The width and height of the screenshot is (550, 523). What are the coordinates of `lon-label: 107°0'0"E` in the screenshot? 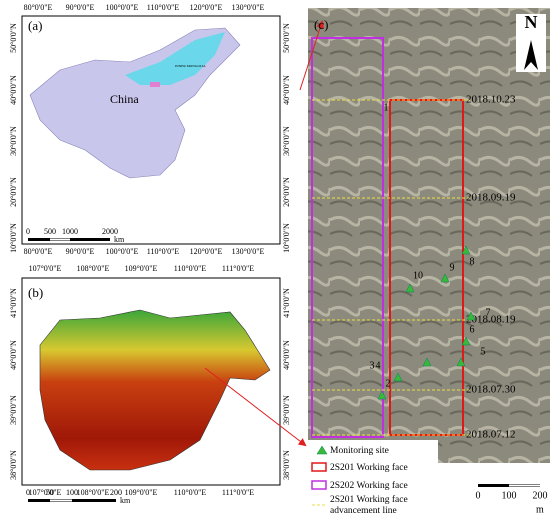 It's located at (45, 268).